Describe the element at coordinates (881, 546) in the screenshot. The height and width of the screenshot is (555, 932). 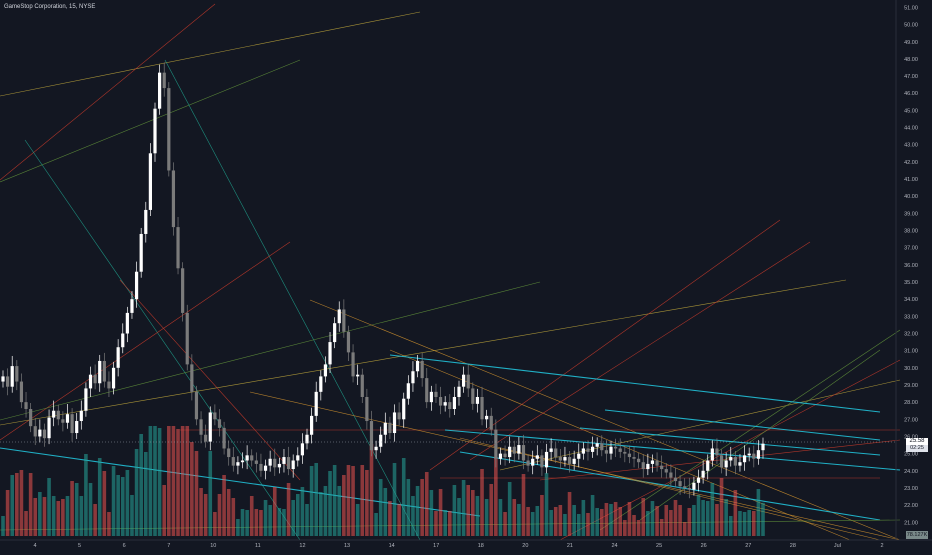
I see `time-tick-label: 2` at that location.